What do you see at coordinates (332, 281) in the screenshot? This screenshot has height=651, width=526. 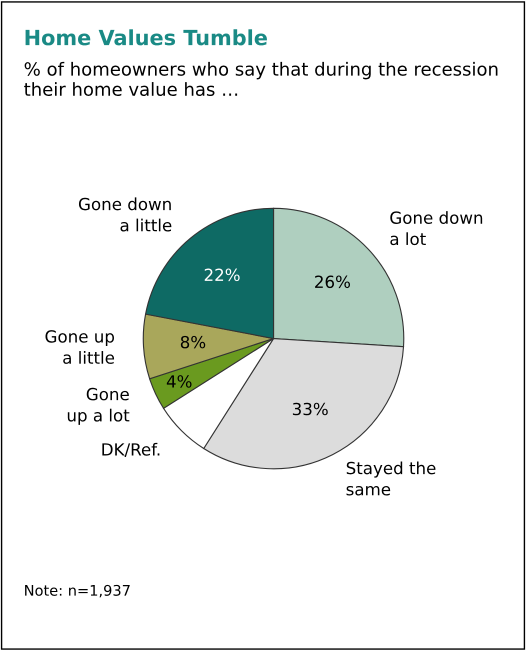 I see `data-label: 26%` at bounding box center [332, 281].